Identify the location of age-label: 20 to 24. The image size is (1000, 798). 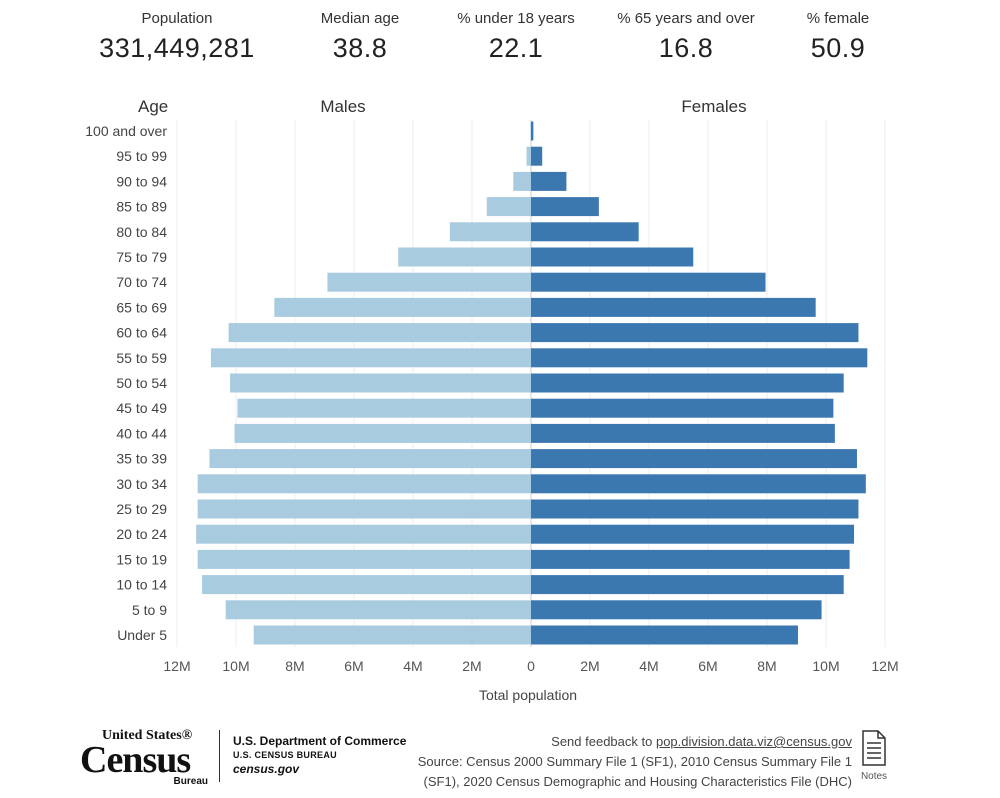
(141, 534).